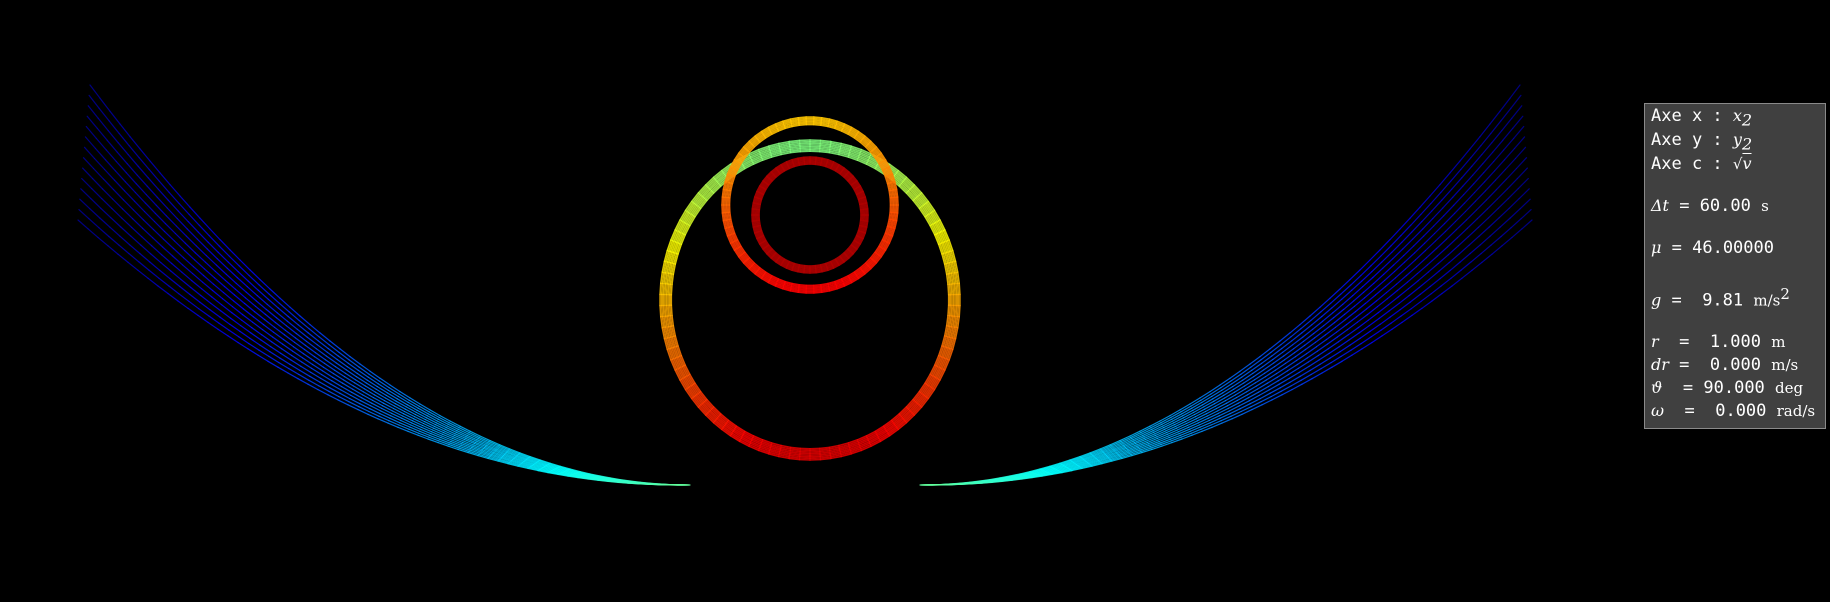  Describe the element at coordinates (1747, 120) in the screenshot. I see `axis-x-subscript: 2` at that location.